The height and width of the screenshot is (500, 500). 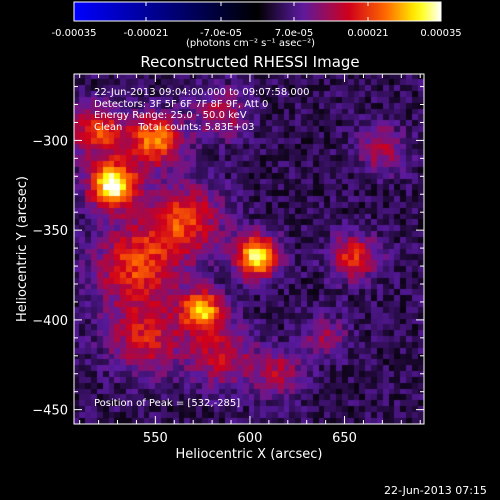 I want to click on observation-info-energy: Energy Range: 25.0 - 50.0 keV, so click(x=170, y=115).